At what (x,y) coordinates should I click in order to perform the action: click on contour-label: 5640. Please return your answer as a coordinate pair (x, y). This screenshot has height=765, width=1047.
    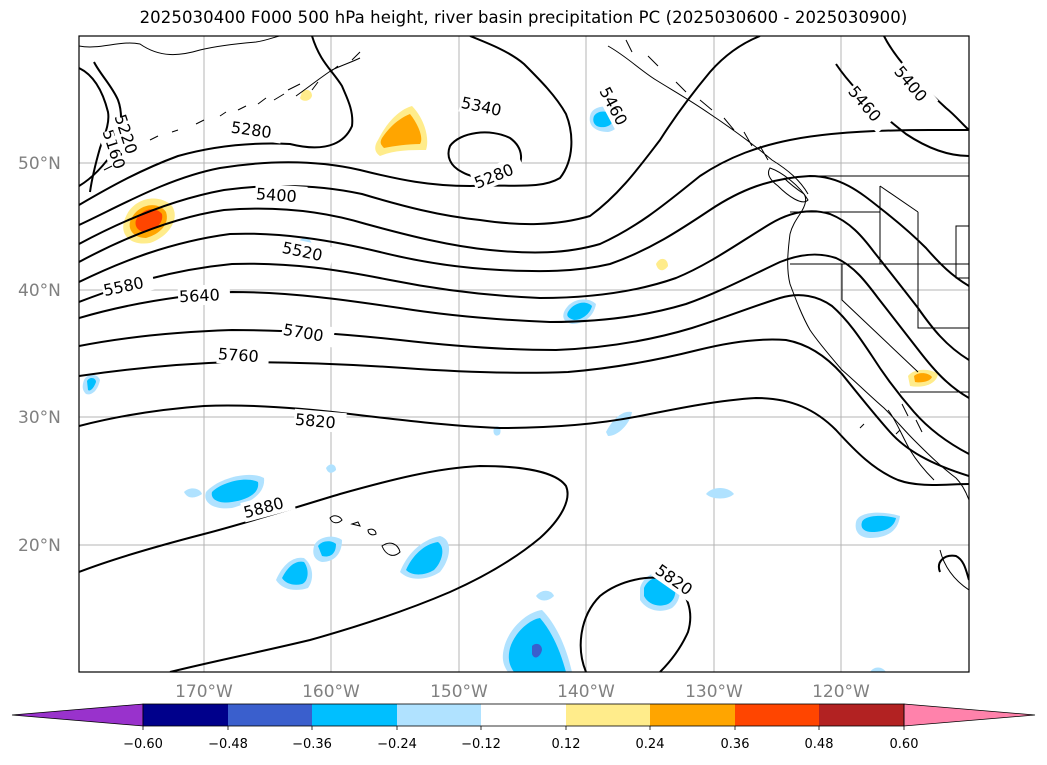
    Looking at the image, I should click on (200, 295).